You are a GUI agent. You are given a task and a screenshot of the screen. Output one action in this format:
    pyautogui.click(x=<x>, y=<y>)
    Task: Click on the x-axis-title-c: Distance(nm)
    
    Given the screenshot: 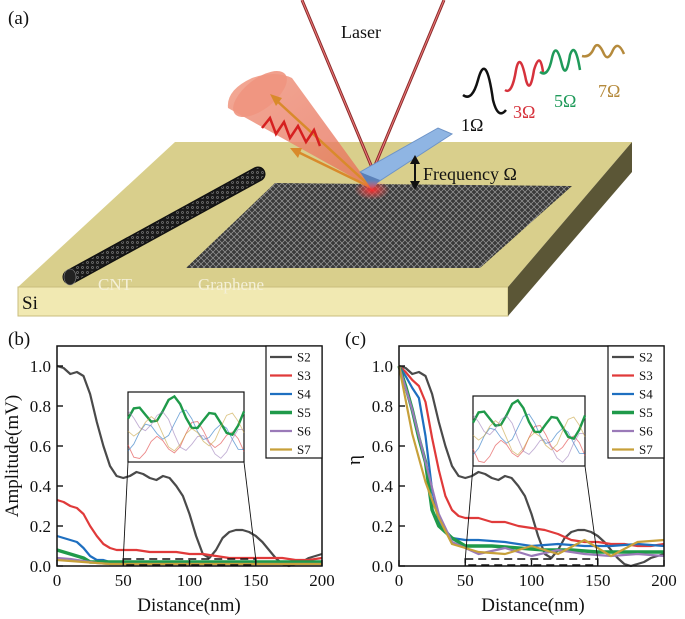 What is the action you would take?
    pyautogui.click(x=532, y=605)
    